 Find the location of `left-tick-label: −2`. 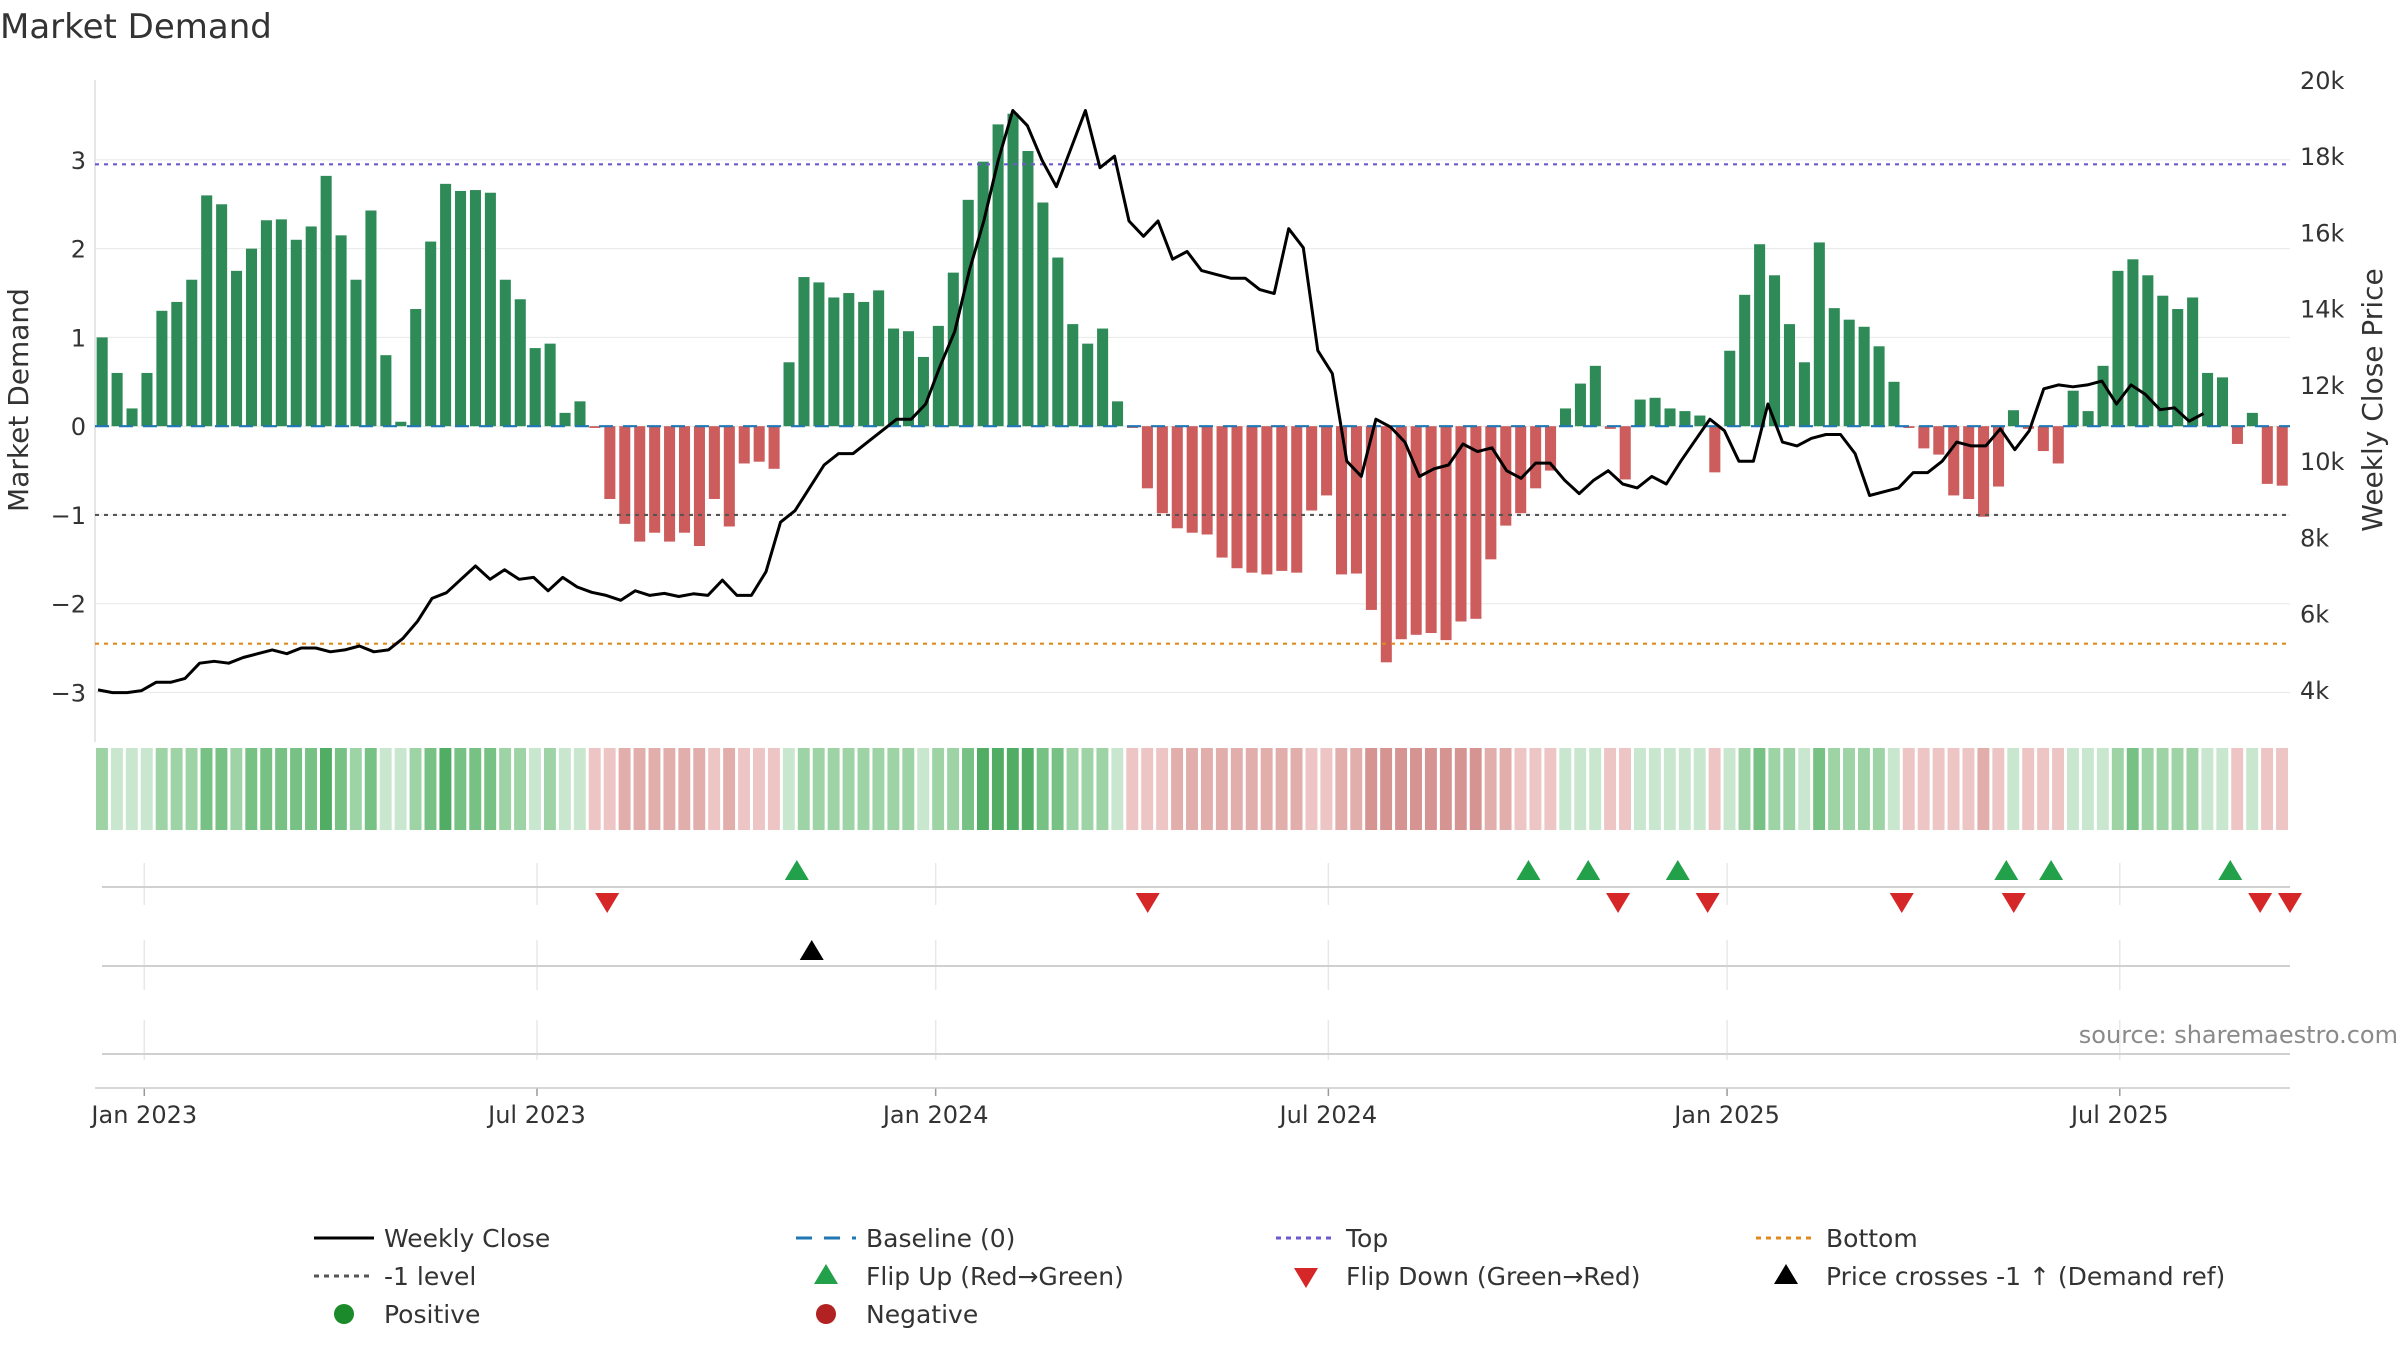

left-tick-label: −2 is located at coordinates (68, 605).